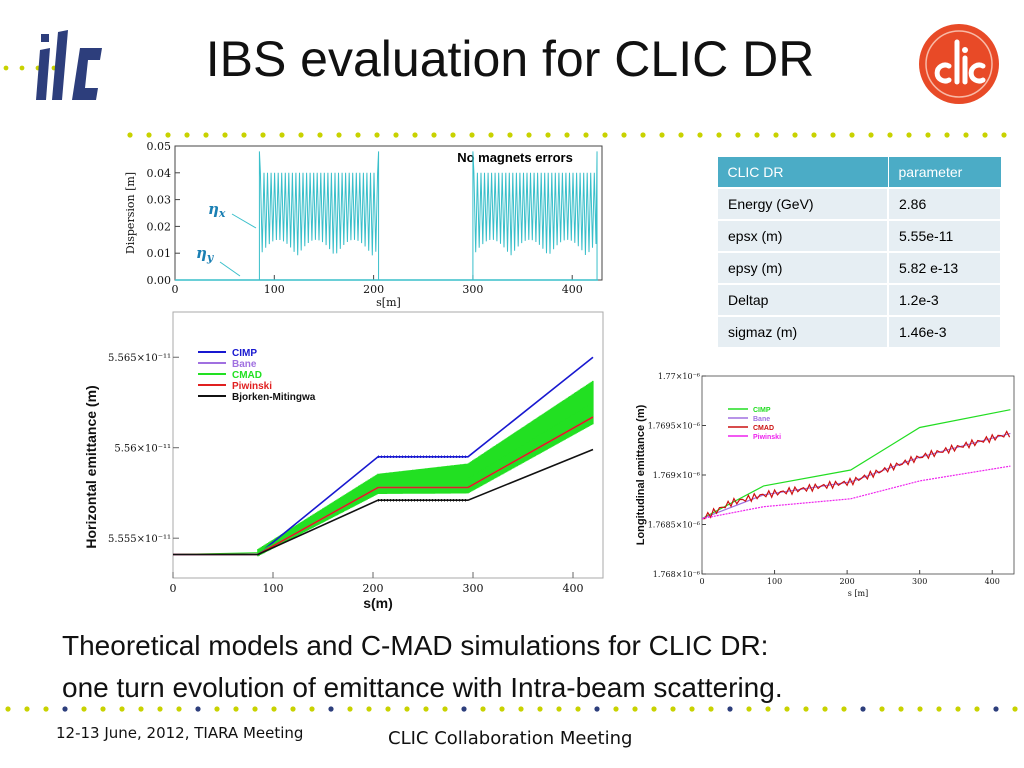  I want to click on footer-meeting-date: 12-13 June, 2012, TIARA Meeting, so click(180, 733).